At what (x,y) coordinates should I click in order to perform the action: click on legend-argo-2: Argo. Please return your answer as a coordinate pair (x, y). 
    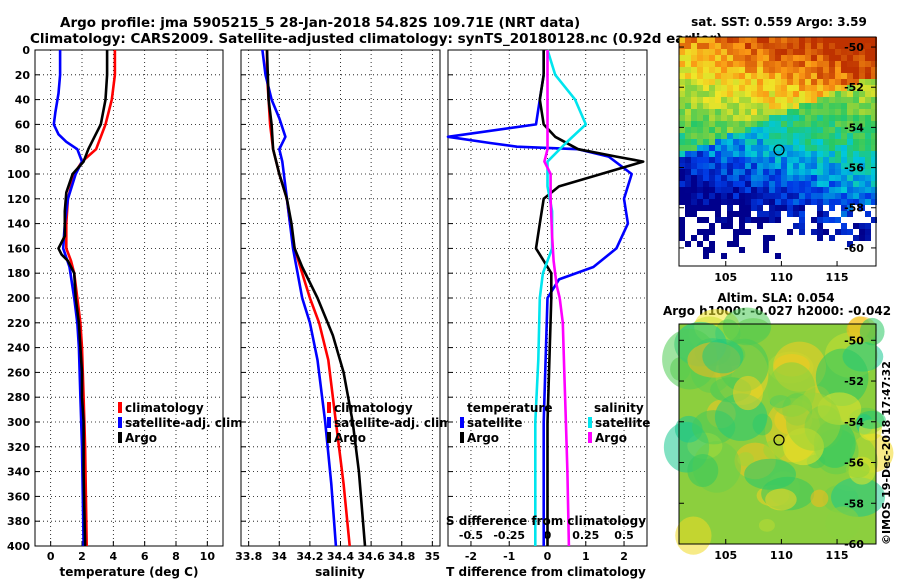
    Looking at the image, I should click on (350, 438).